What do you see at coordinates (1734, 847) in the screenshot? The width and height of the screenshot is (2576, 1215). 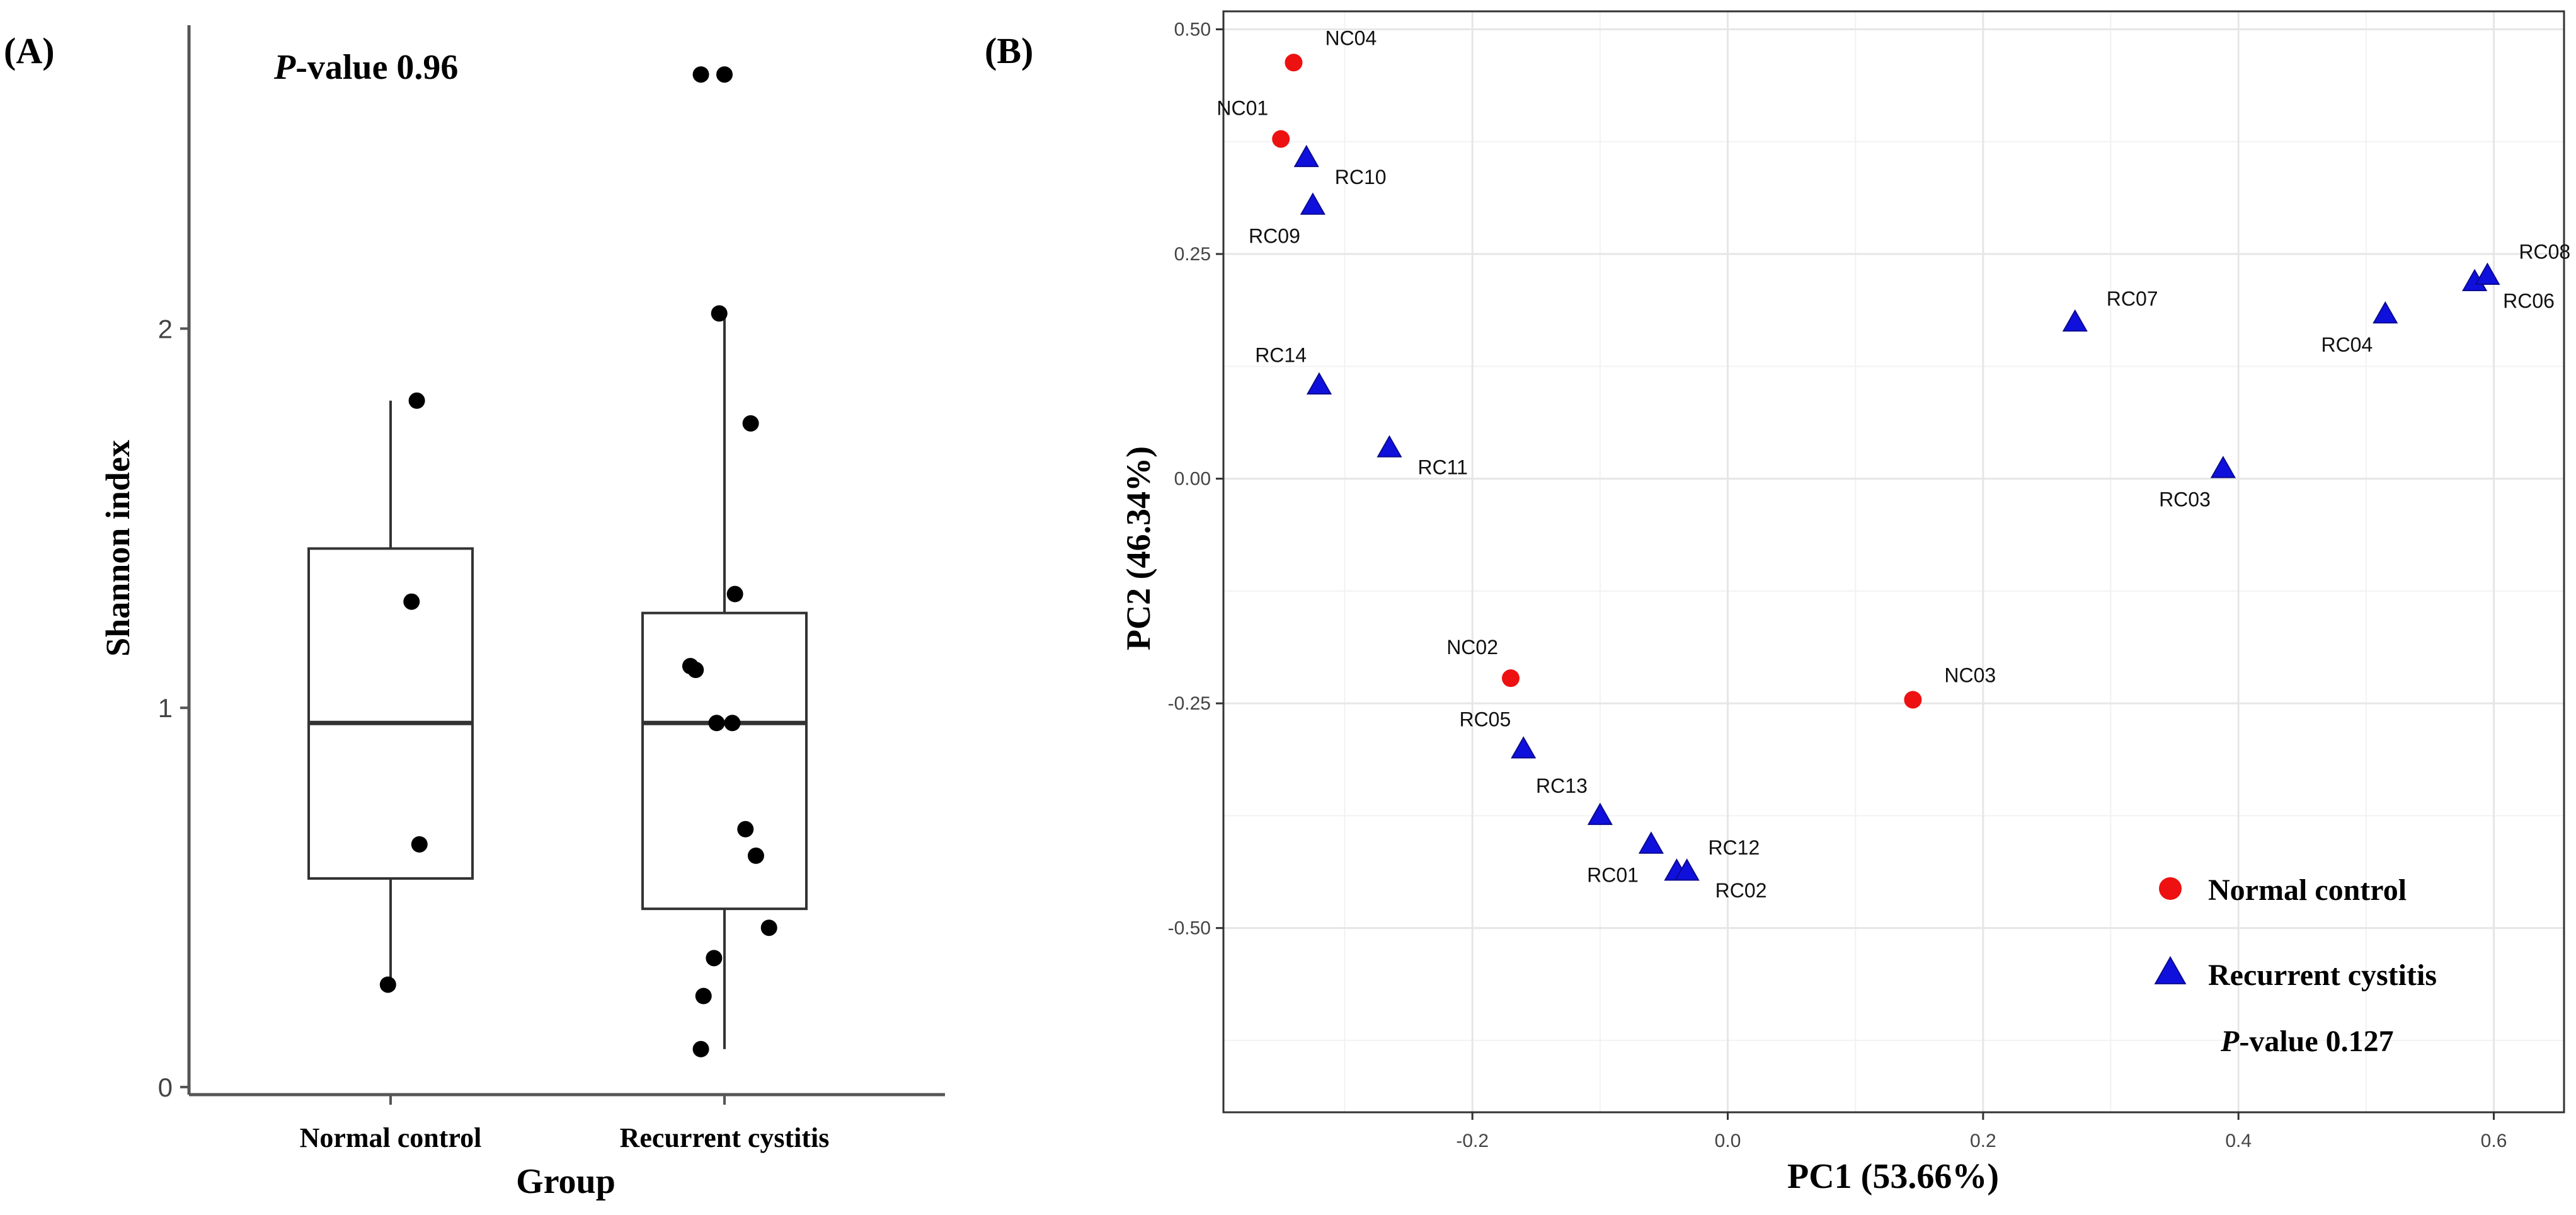 I see `panel-b-point-label: RC12` at bounding box center [1734, 847].